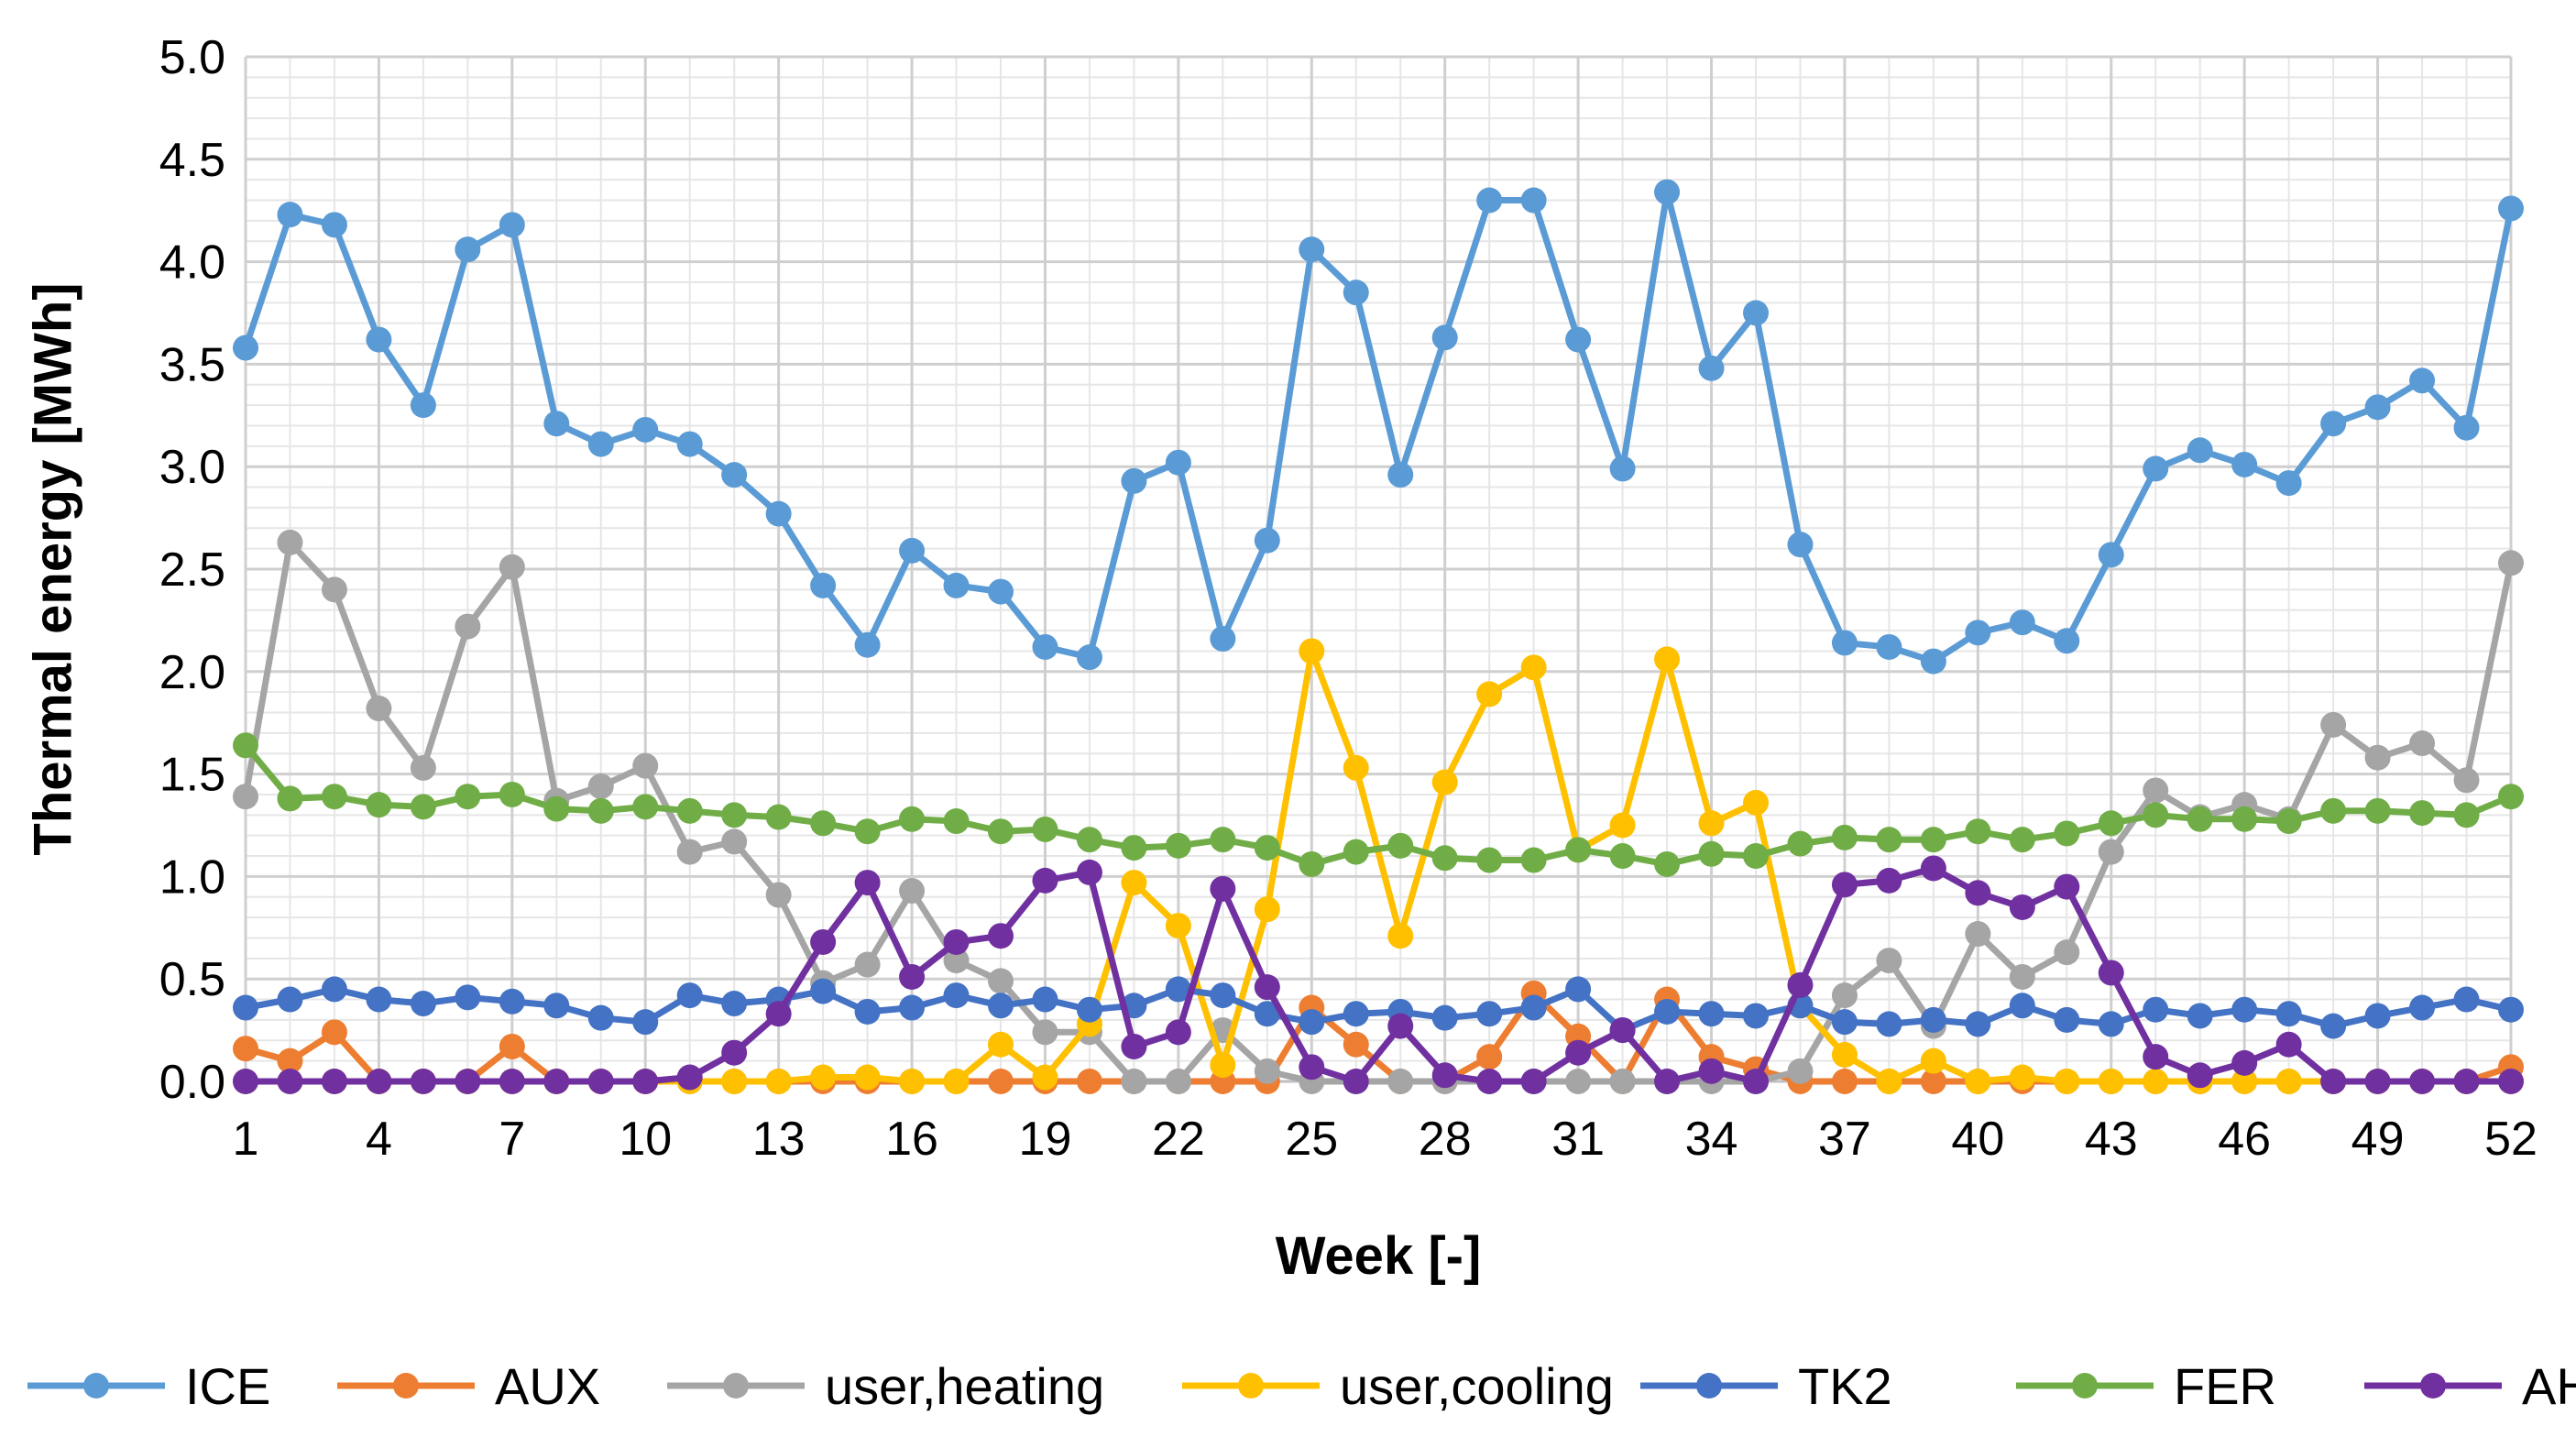  I want to click on legend-item-tk2: TK2, so click(1766, 1386).